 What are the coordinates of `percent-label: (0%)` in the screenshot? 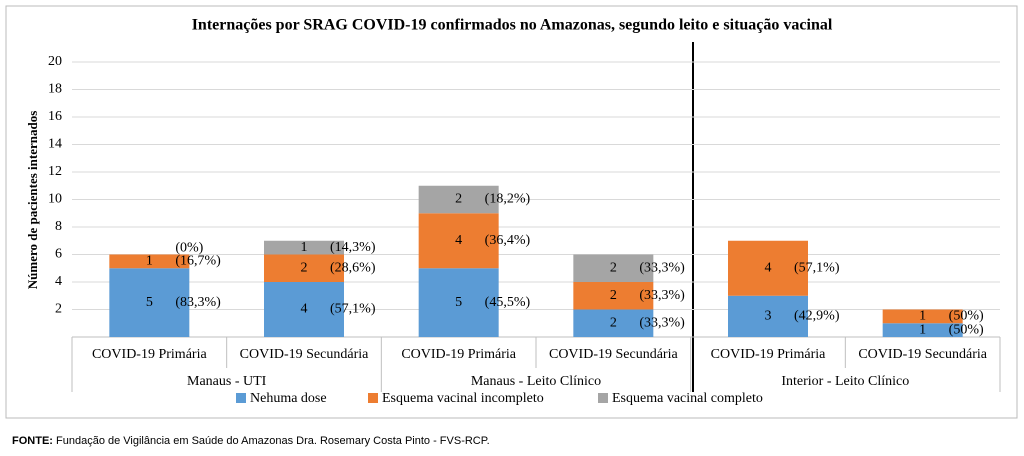 It's located at (189, 248).